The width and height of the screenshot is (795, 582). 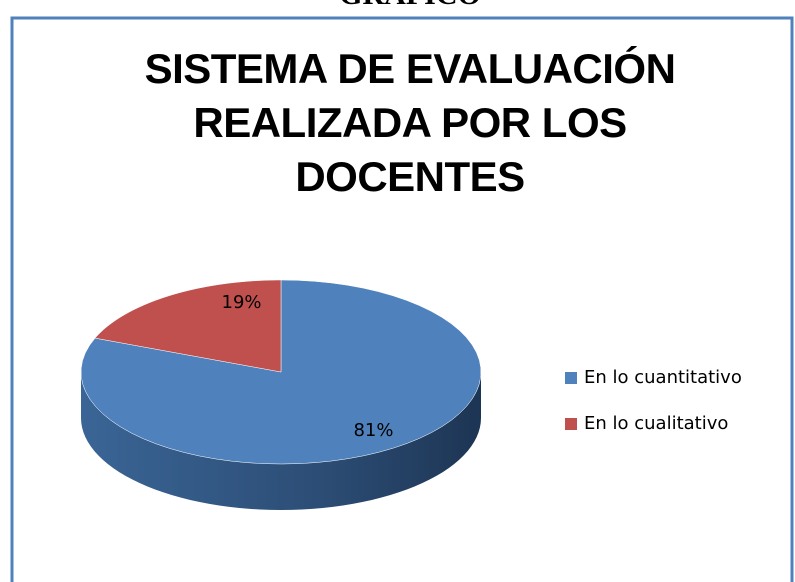 What do you see at coordinates (373, 430) in the screenshot?
I see `data-label: 81%` at bounding box center [373, 430].